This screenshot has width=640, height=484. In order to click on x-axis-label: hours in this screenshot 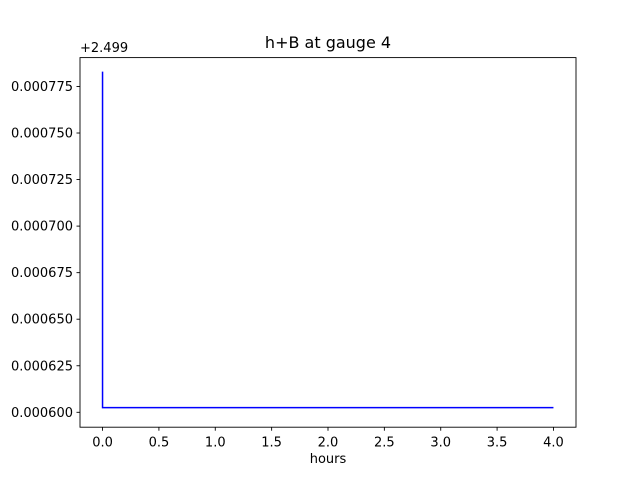, I will do `click(328, 459)`.